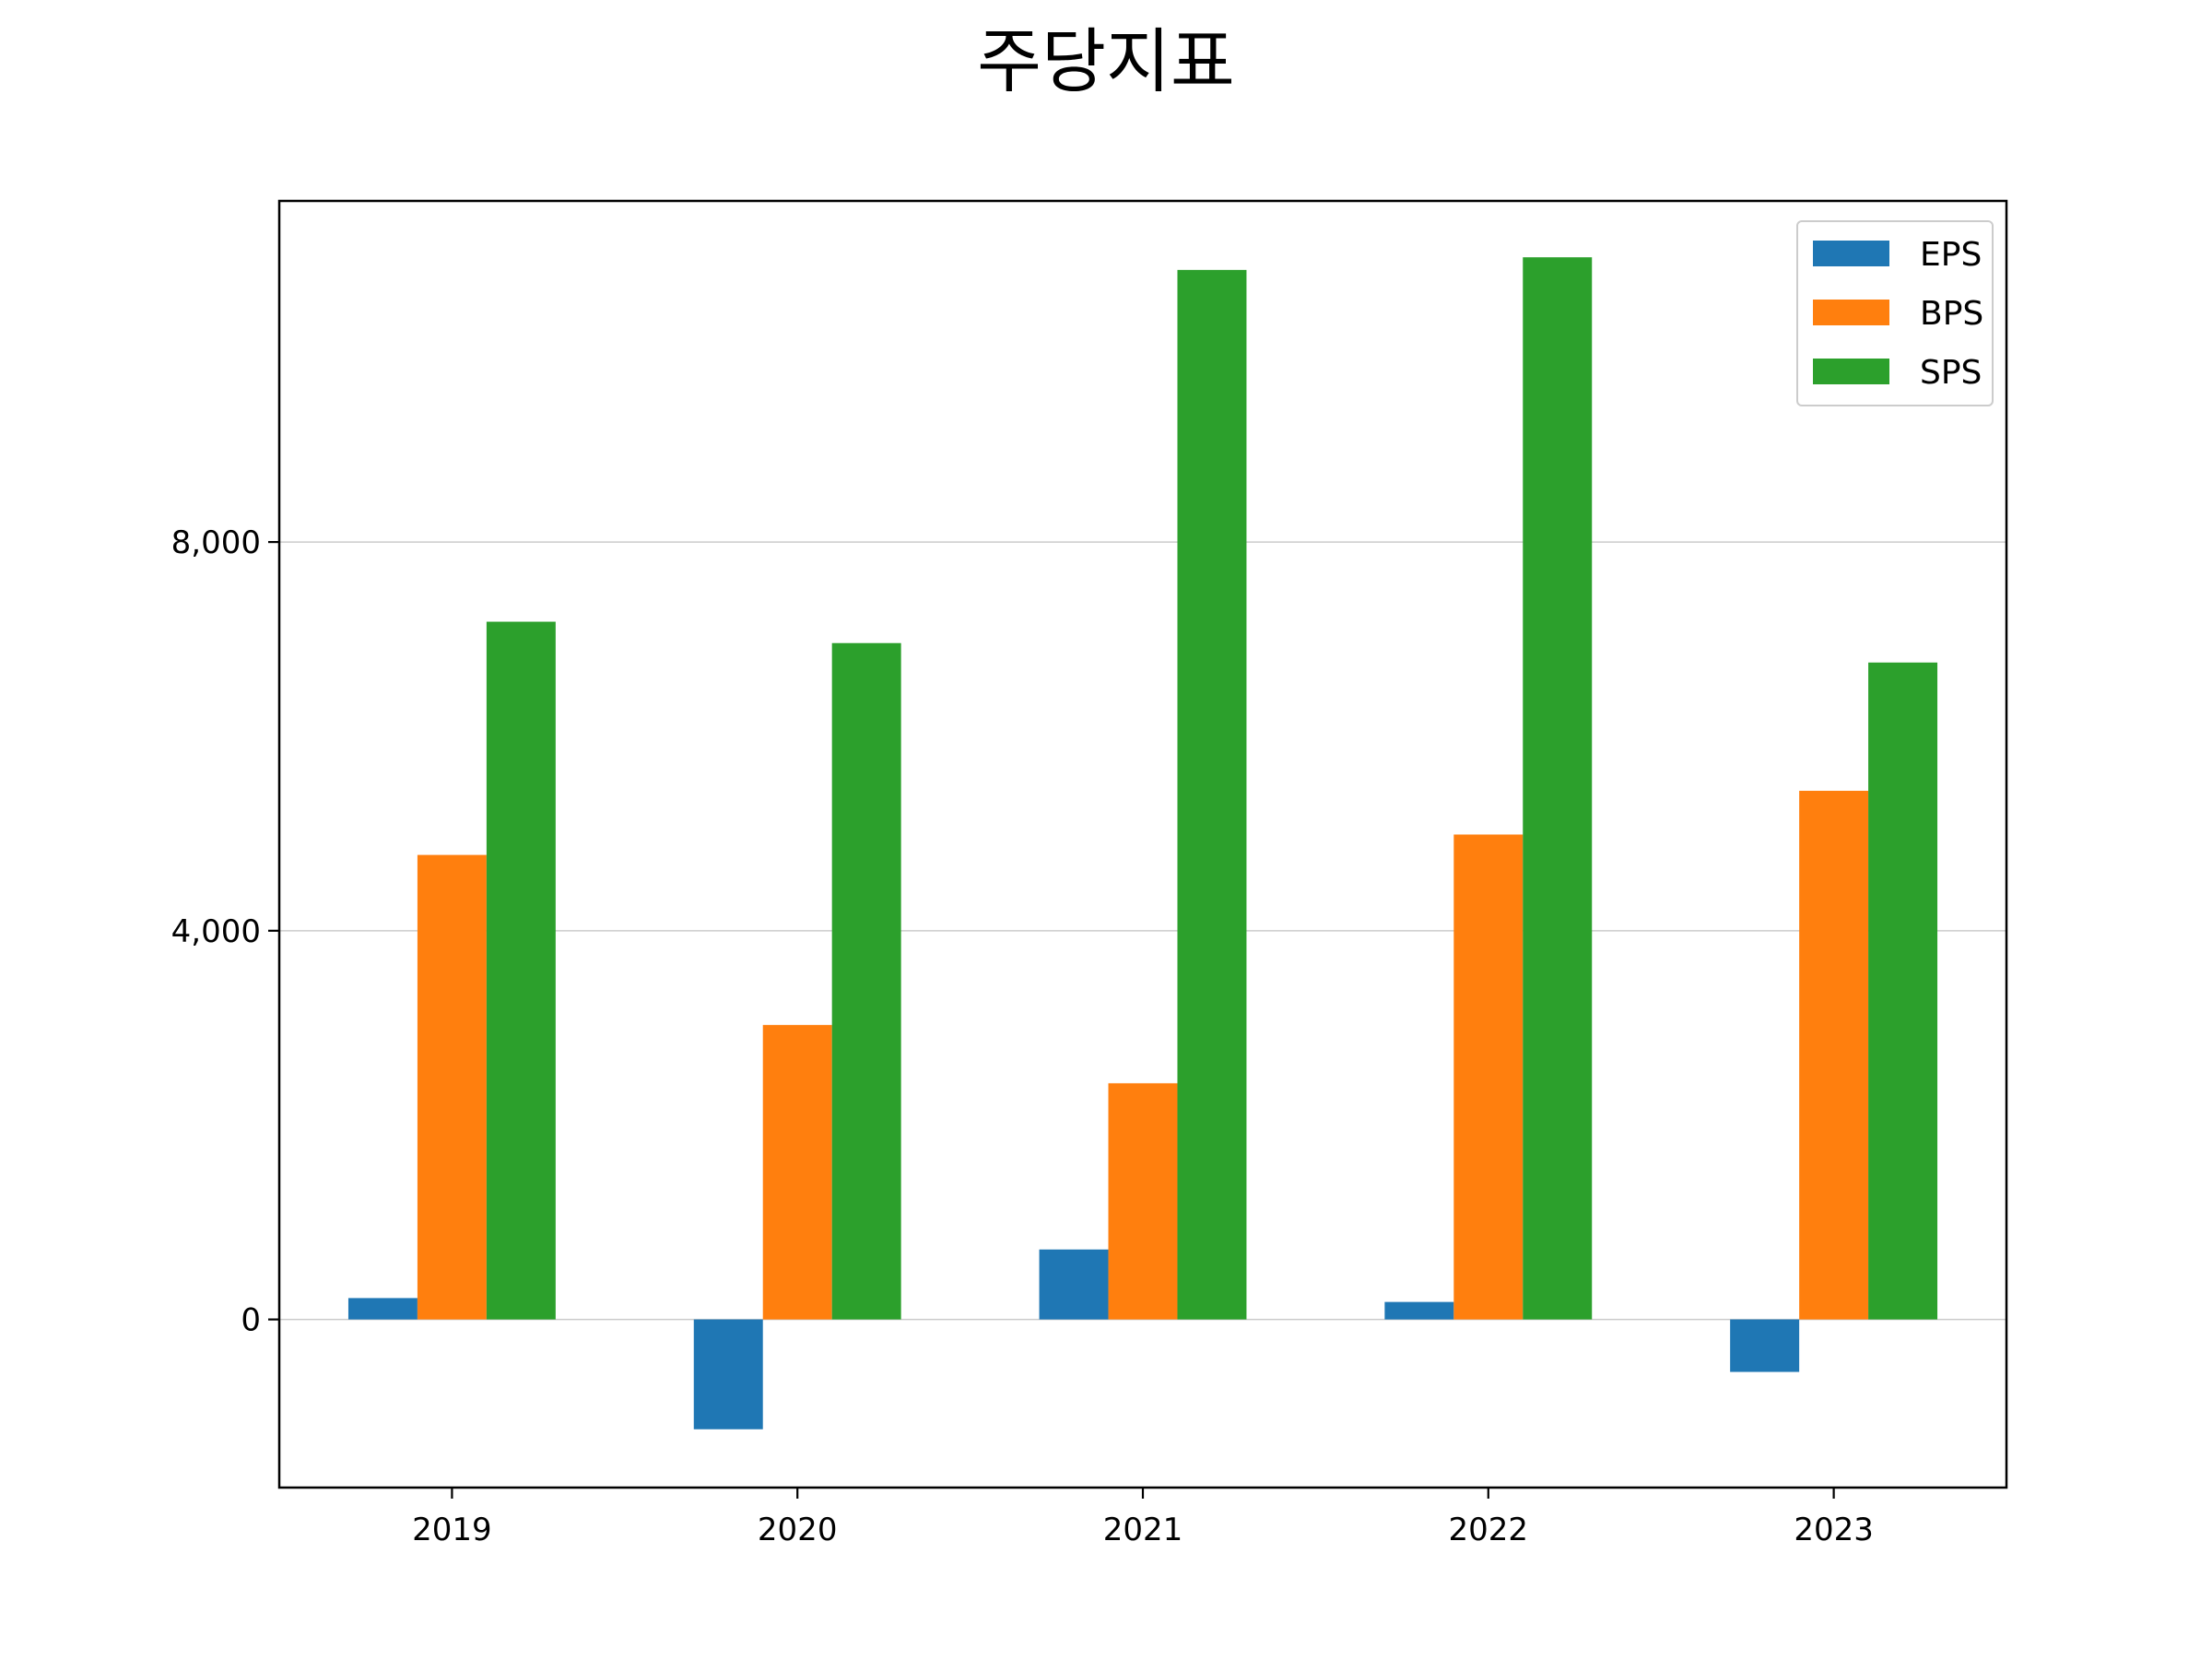 This screenshot has height=1659, width=2212. What do you see at coordinates (1951, 314) in the screenshot?
I see `legend-label-bps: BPS` at bounding box center [1951, 314].